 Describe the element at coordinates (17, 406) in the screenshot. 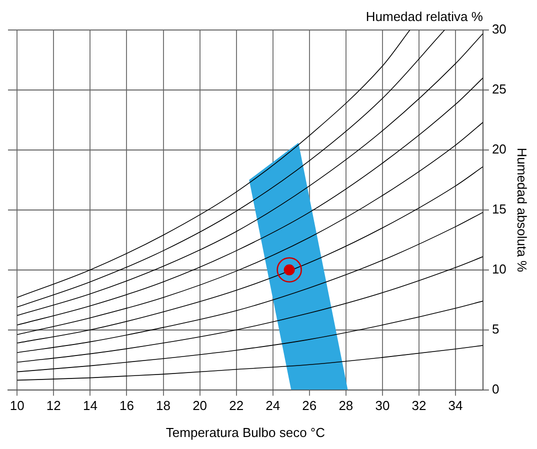

I see `x-tick-label: 10` at that location.